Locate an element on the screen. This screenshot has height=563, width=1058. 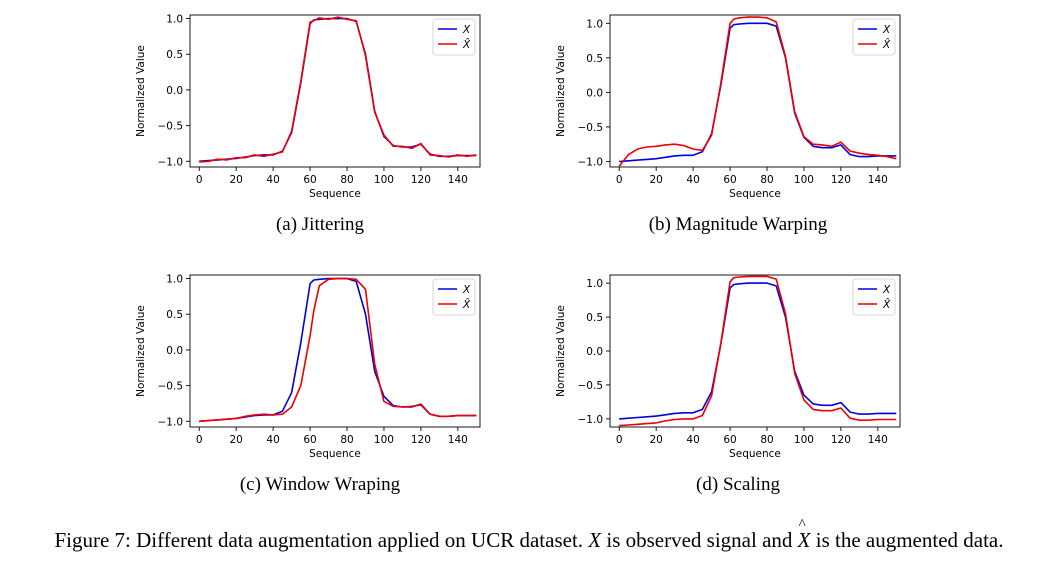
caption-middle: is observed signal and is located at coordinates (699, 540).